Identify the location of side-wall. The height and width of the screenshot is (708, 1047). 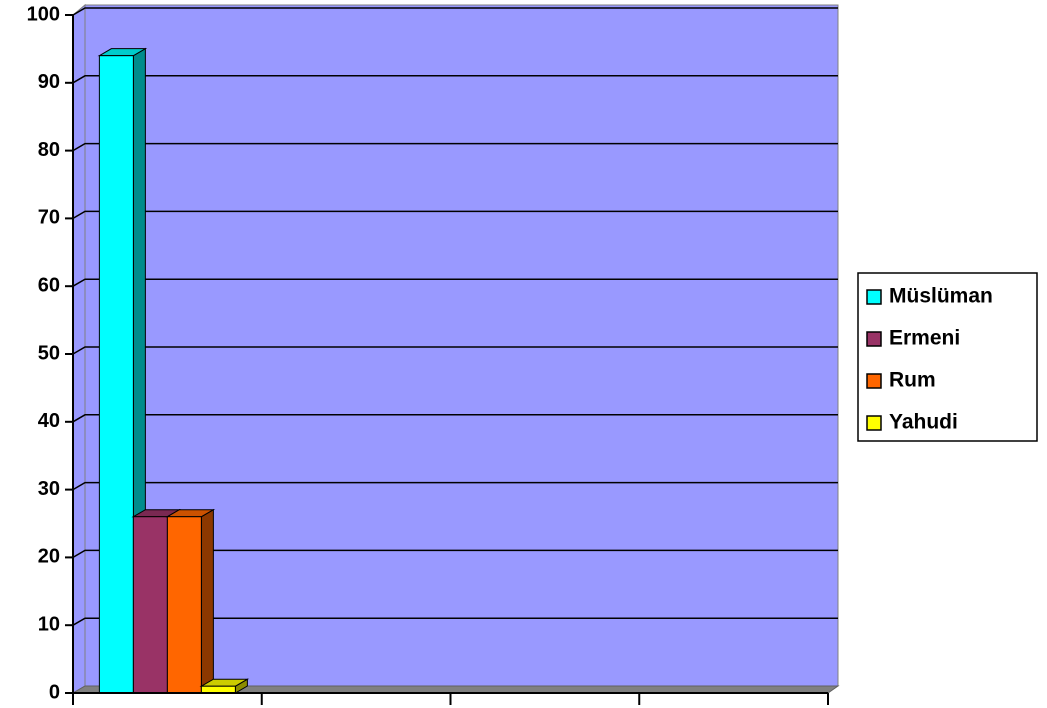
(79, 348).